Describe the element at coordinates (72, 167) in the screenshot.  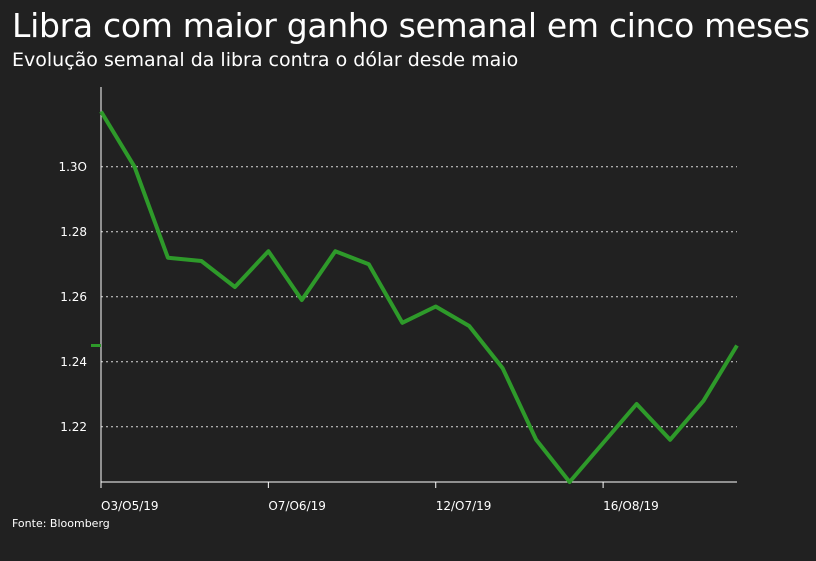
I see `y-tick-label: 1.3O` at that location.